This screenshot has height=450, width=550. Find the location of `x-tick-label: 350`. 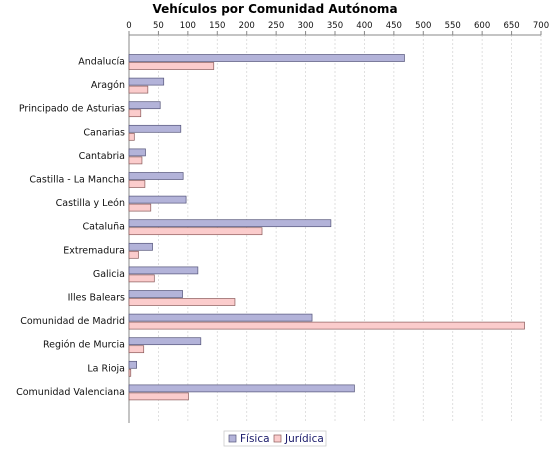

x-tick-label: 350 is located at coordinates (335, 26).